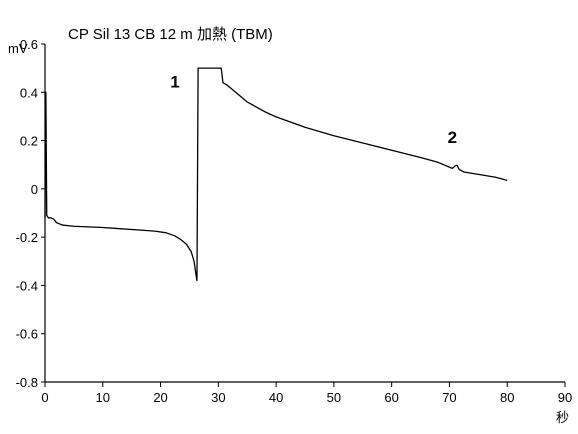 The image size is (578, 434). What do you see at coordinates (391, 397) in the screenshot?
I see `x-tick-label: 60` at bounding box center [391, 397].